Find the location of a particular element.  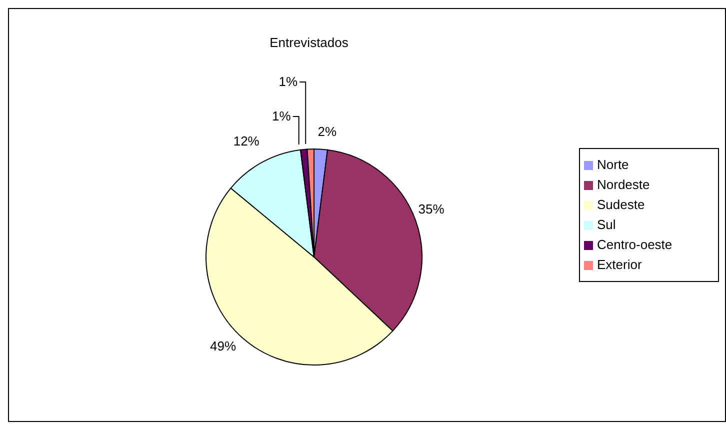

legend-label: Sudeste is located at coordinates (621, 204).